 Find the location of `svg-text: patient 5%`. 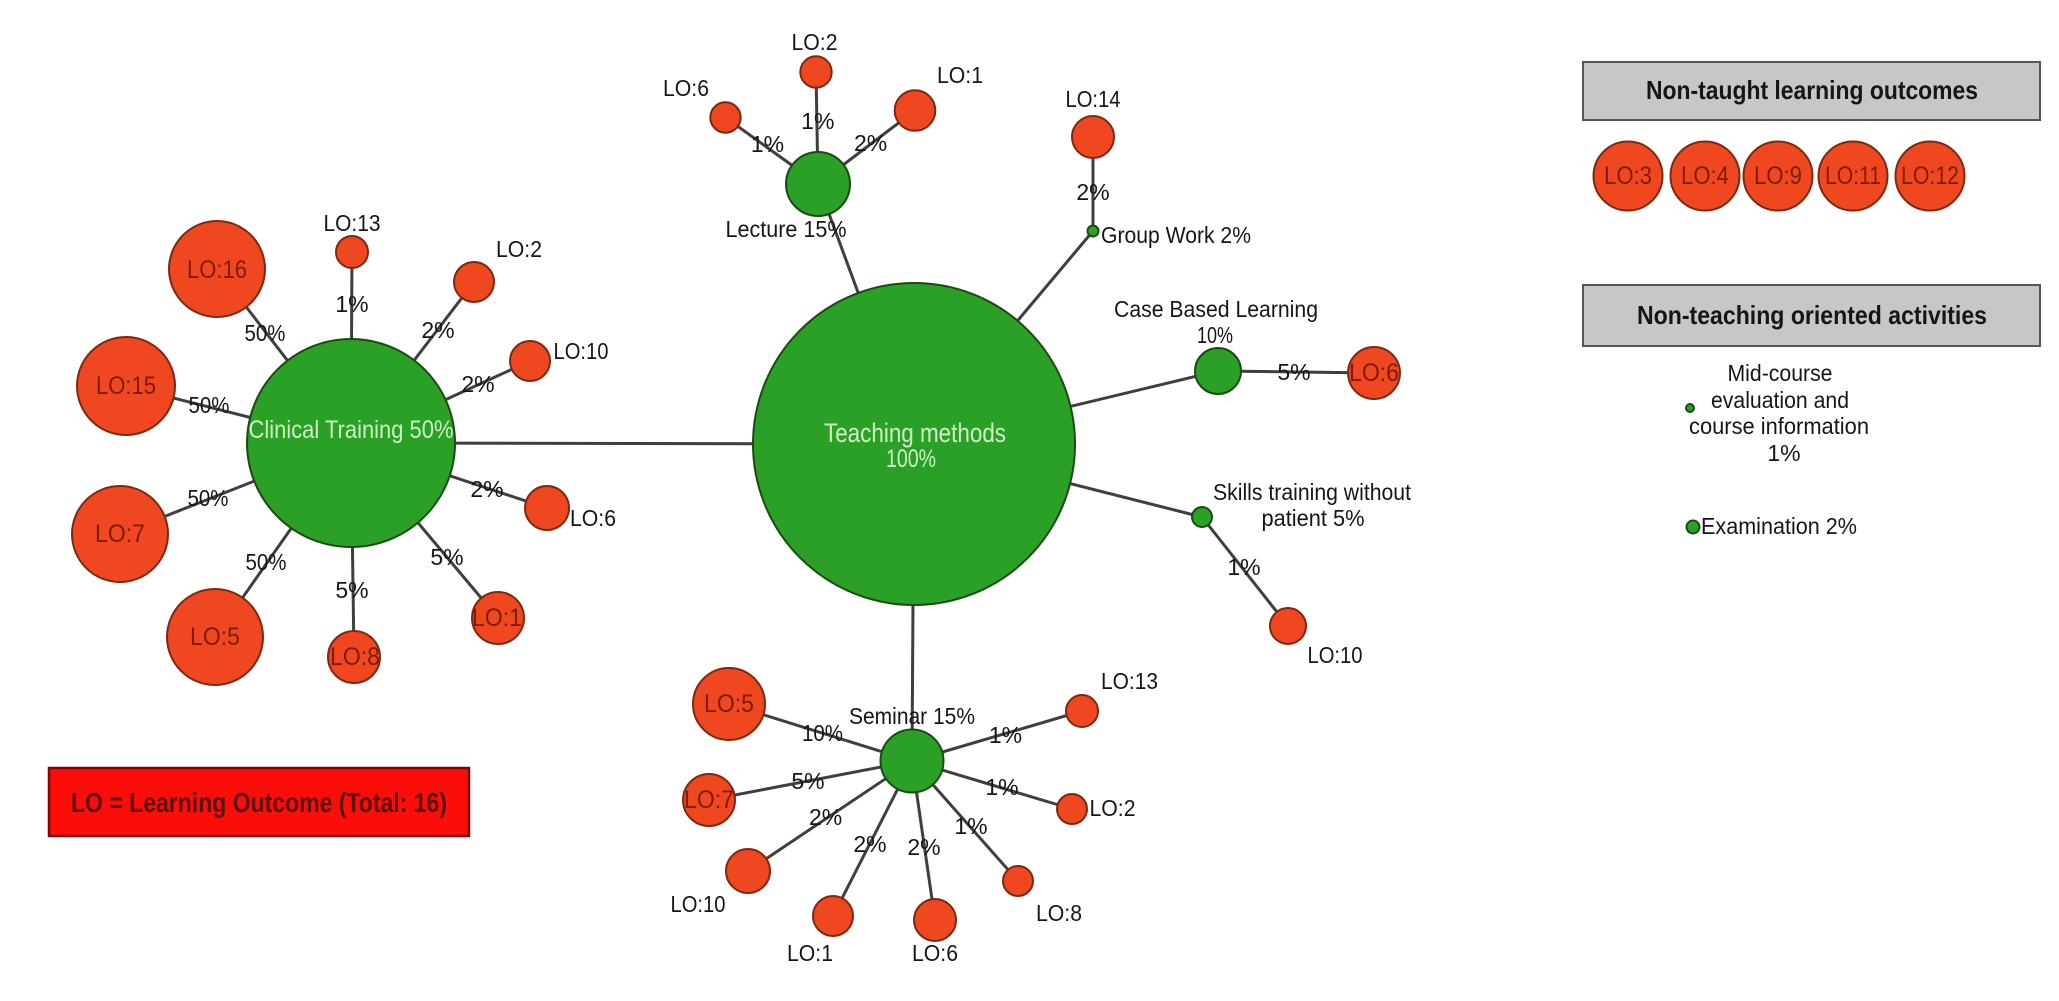

svg-text: patient 5% is located at coordinates (1313, 518).